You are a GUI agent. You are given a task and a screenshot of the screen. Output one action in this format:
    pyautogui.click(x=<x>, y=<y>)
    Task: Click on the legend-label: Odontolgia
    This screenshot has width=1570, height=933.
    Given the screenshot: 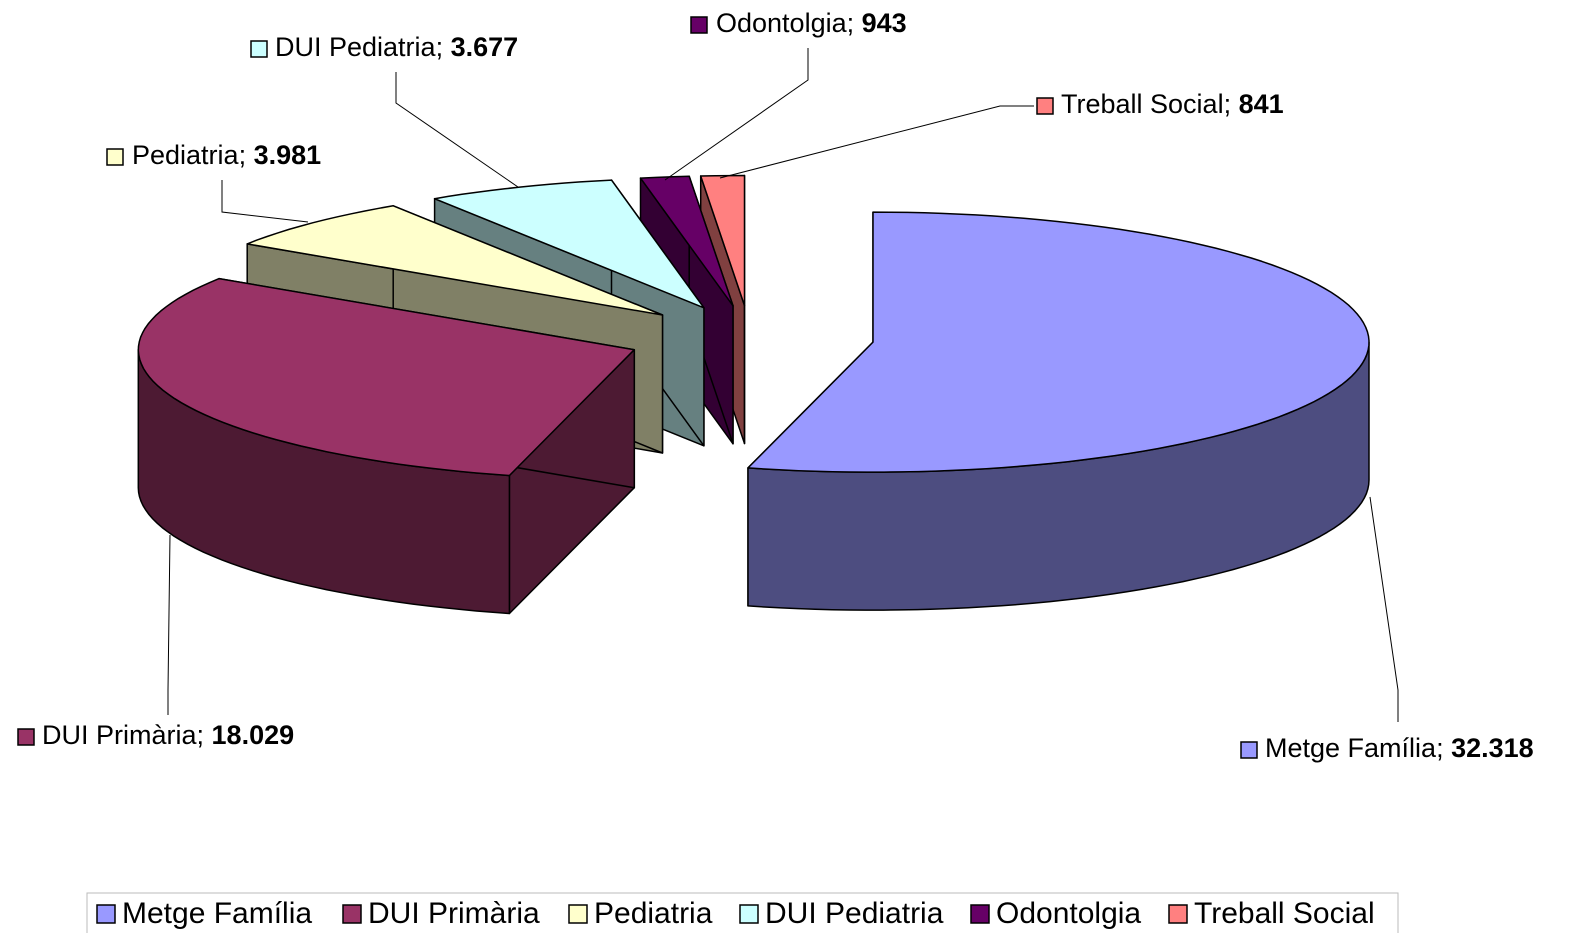 What is the action you would take?
    pyautogui.click(x=1068, y=913)
    